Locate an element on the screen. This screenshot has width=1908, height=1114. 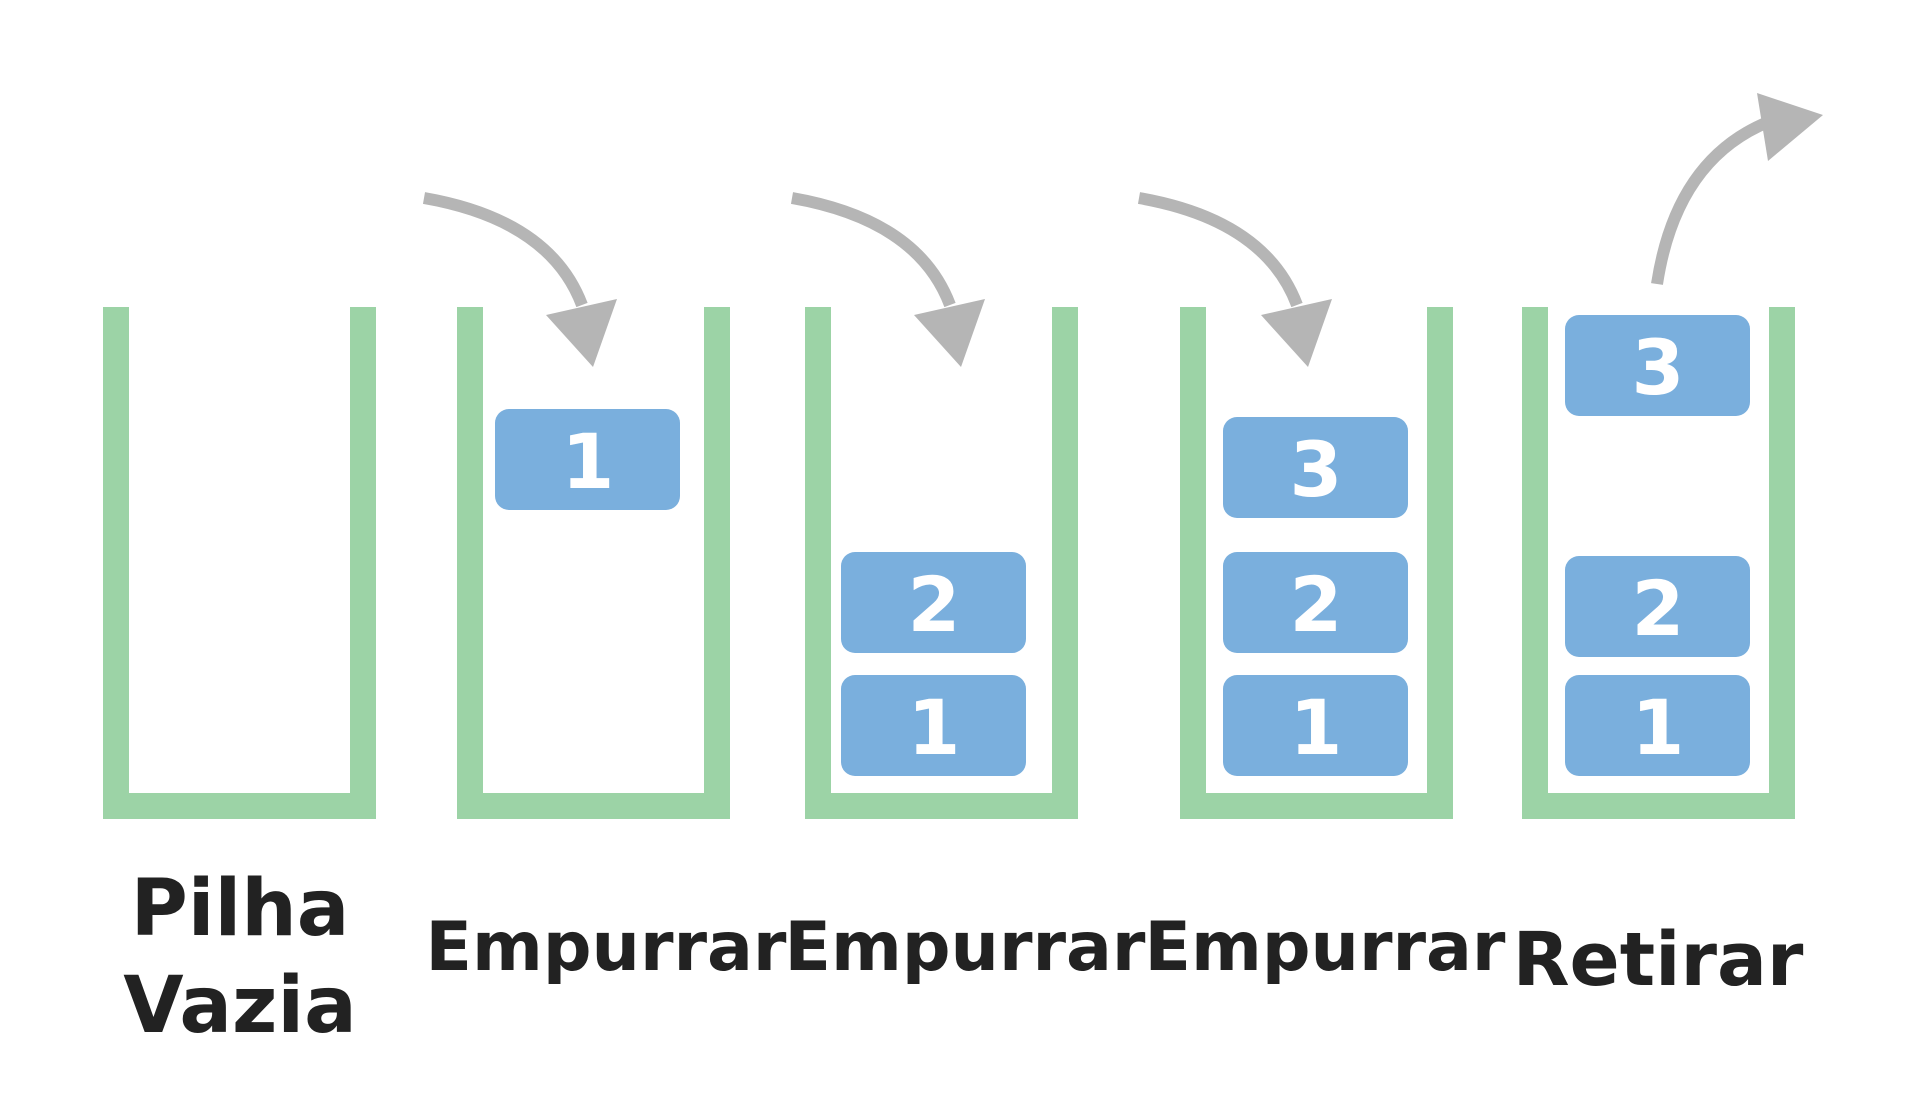
stage-push-1: 1 Empurrar is located at coordinates (604, 589).